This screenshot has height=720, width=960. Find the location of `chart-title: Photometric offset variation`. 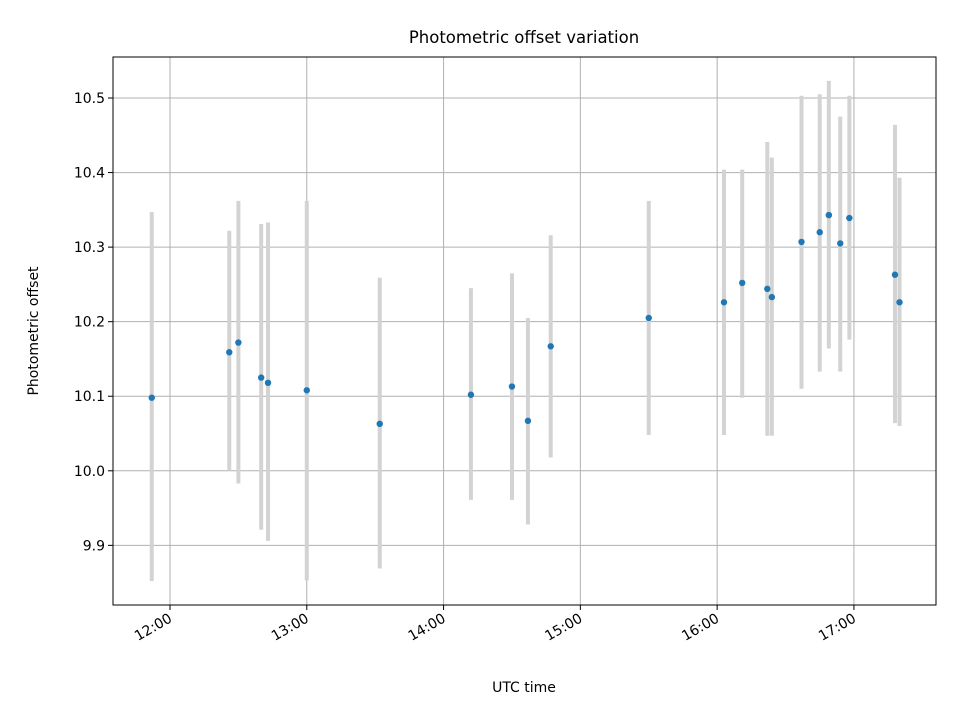

chart-title: Photometric offset variation is located at coordinates (524, 37).